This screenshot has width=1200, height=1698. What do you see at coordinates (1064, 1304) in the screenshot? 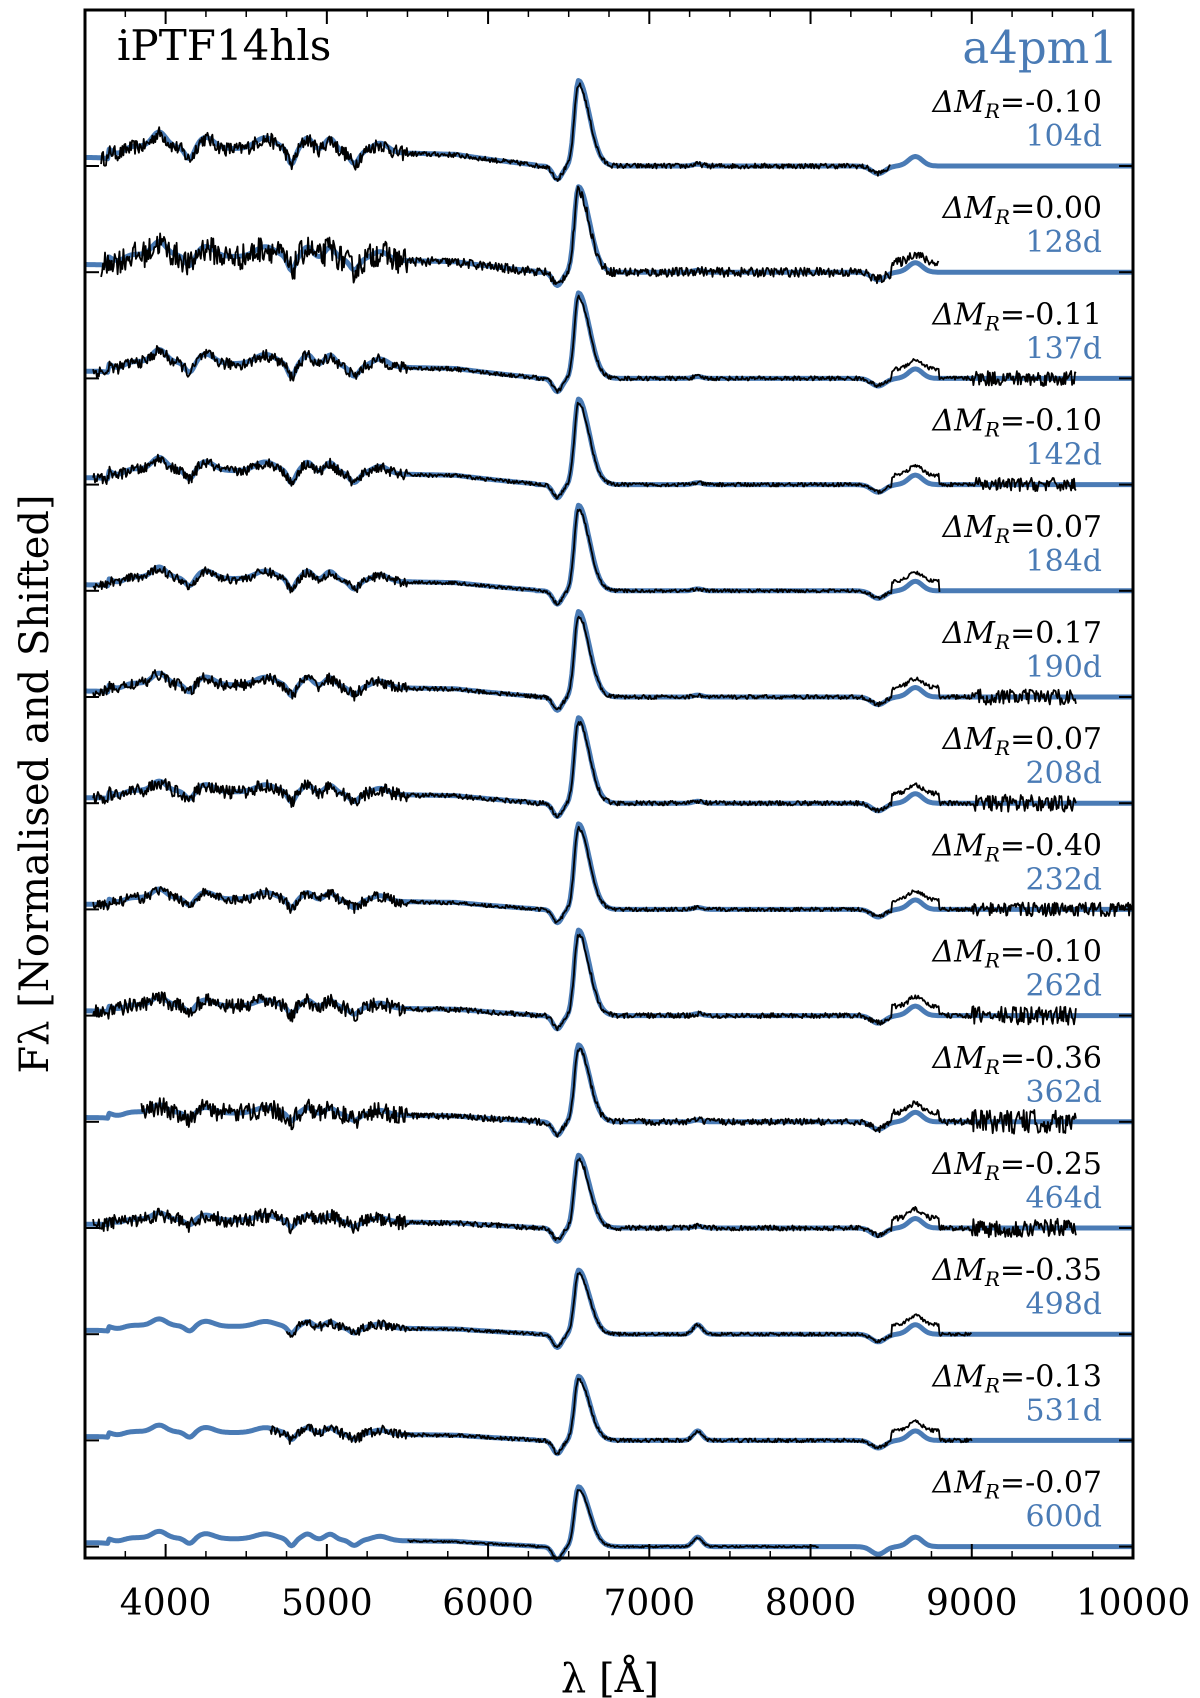
I see `epoch-label: 498d` at bounding box center [1064, 1304].